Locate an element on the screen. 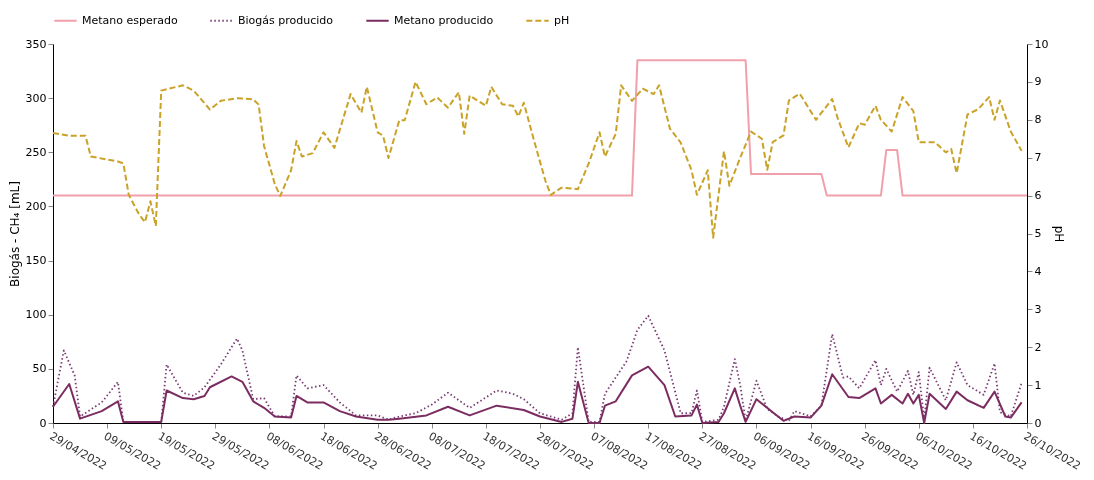 This screenshot has height=480, width=1094. legend-label: Metano producido is located at coordinates (444, 20).